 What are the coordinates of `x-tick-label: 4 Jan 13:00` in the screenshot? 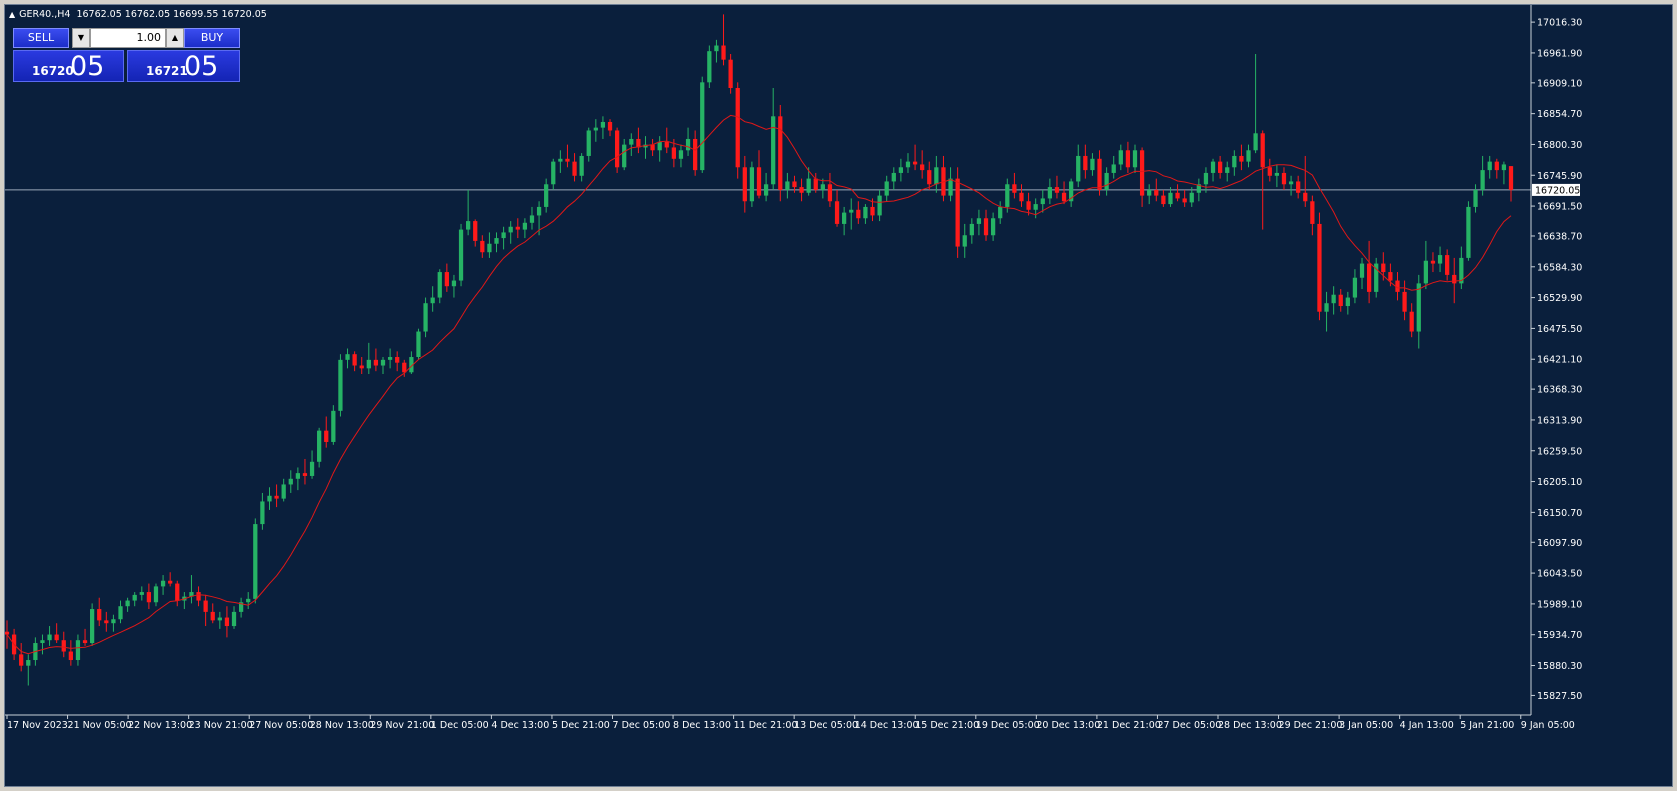 It's located at (1427, 725).